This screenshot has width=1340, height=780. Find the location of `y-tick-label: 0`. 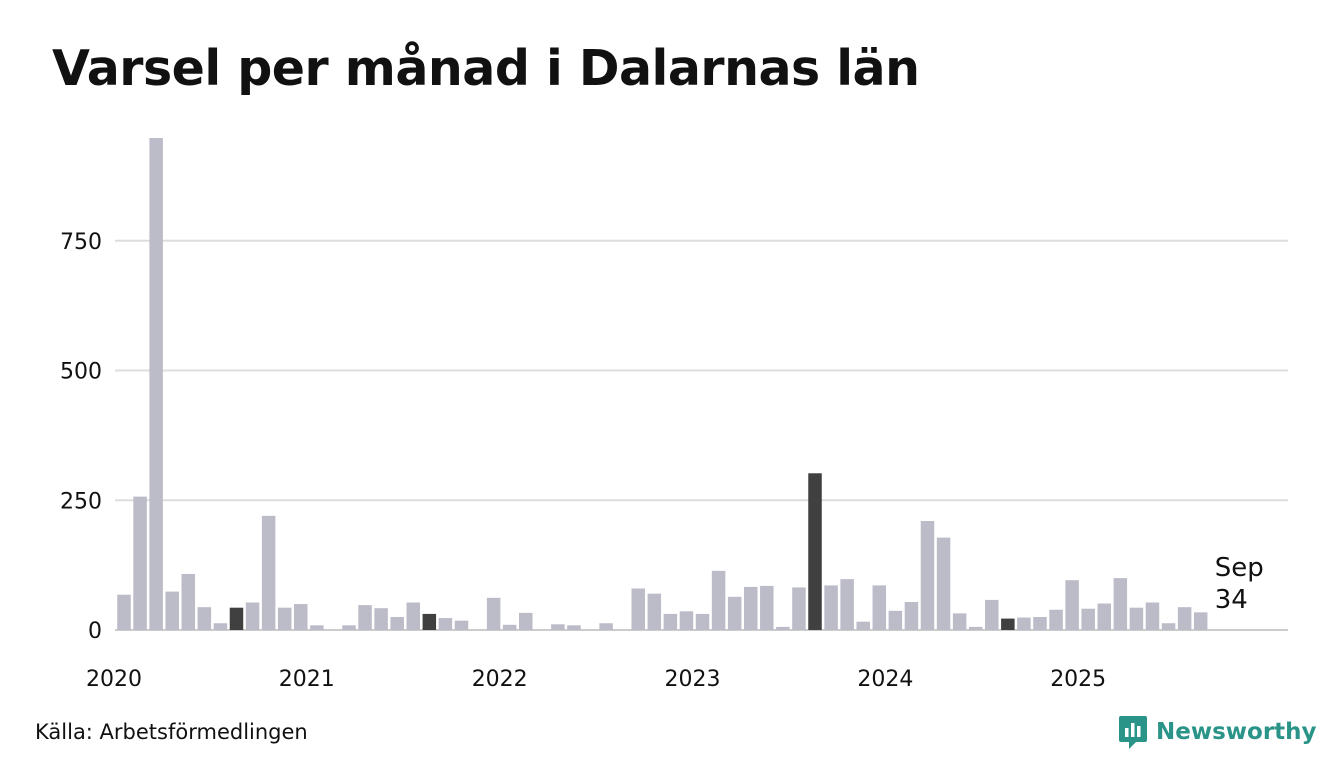

y-tick-label: 0 is located at coordinates (95, 631).